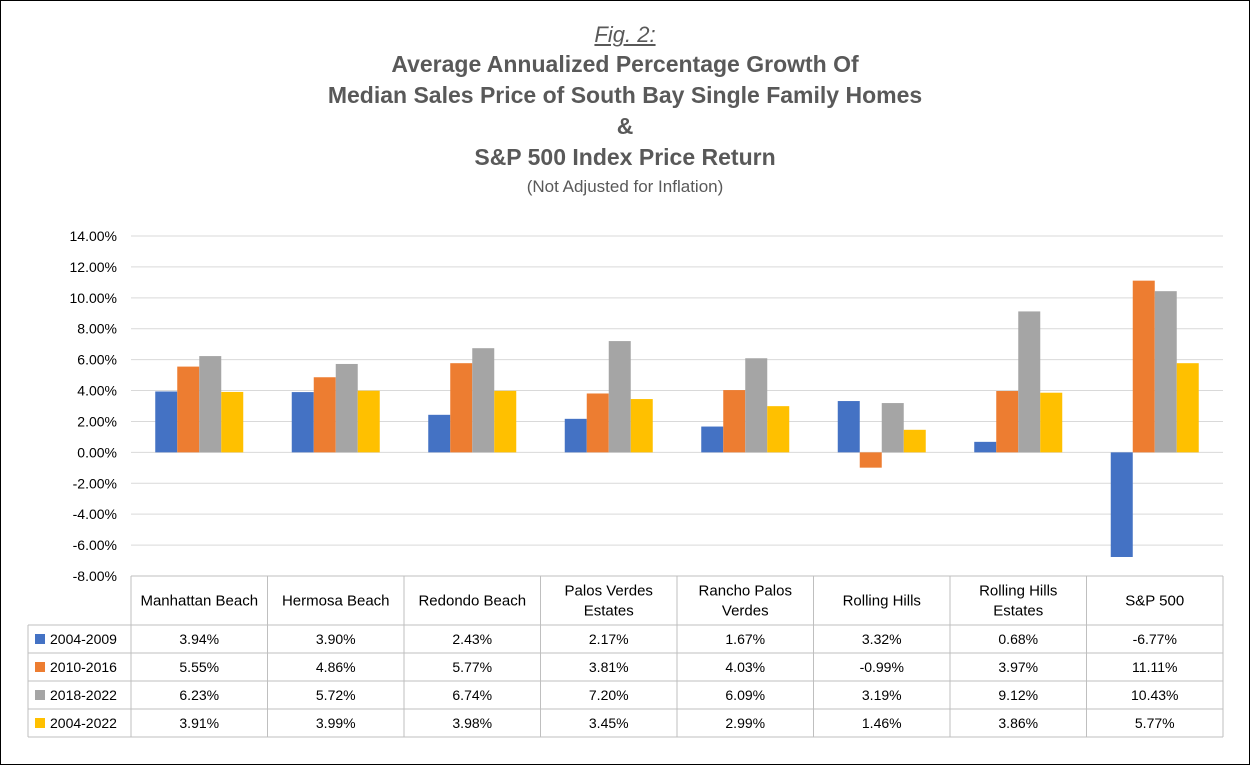 This screenshot has width=1250, height=765. Describe the element at coordinates (882, 639) in the screenshot. I see `data-label: 3.32%` at that location.